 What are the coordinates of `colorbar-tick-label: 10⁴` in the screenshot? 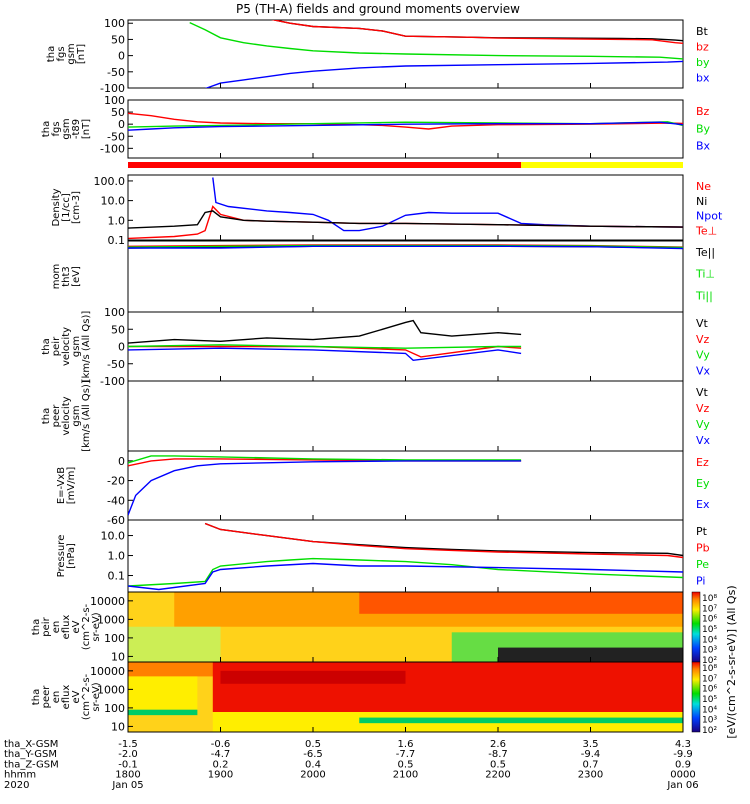 It's located at (709, 710).